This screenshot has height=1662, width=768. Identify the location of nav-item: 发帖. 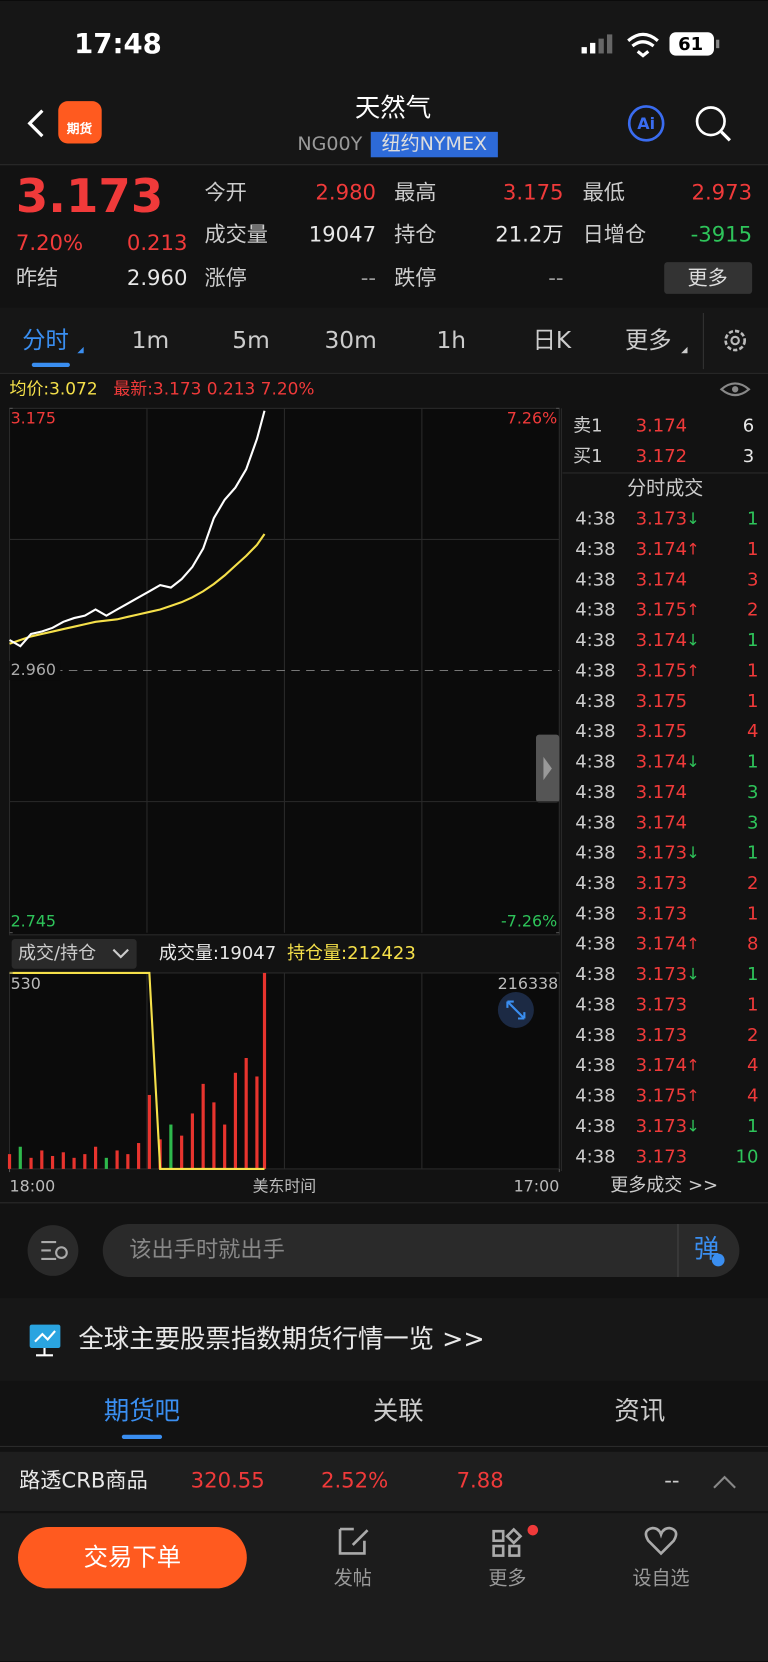
(353, 1578).